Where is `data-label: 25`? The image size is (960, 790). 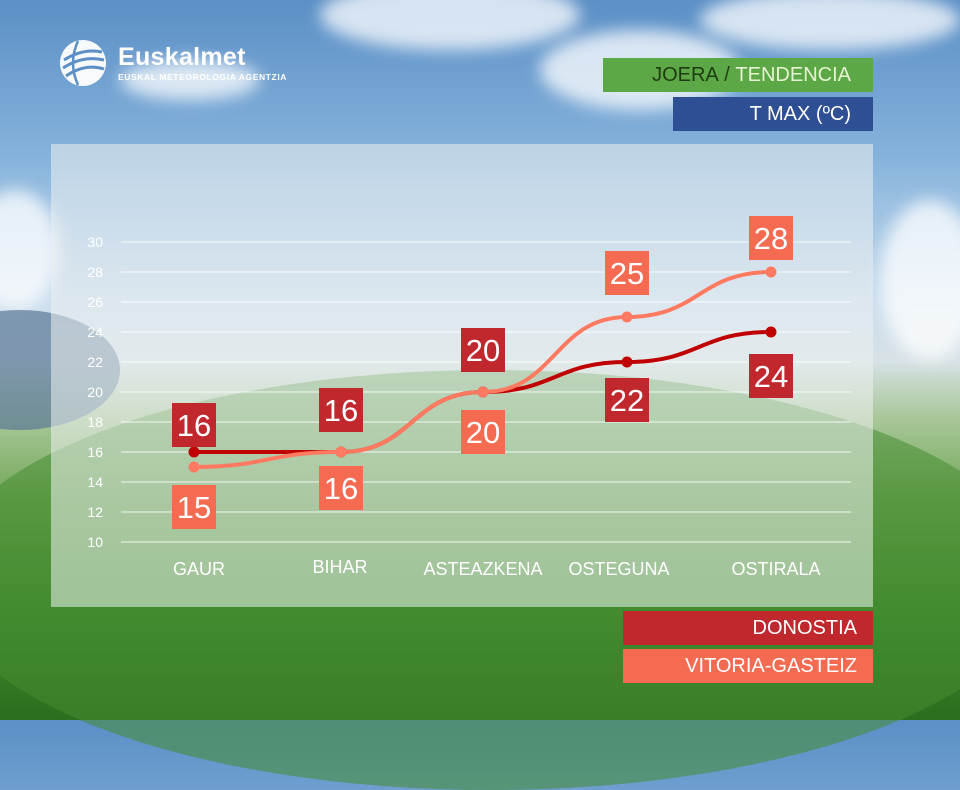
data-label: 25 is located at coordinates (627, 273).